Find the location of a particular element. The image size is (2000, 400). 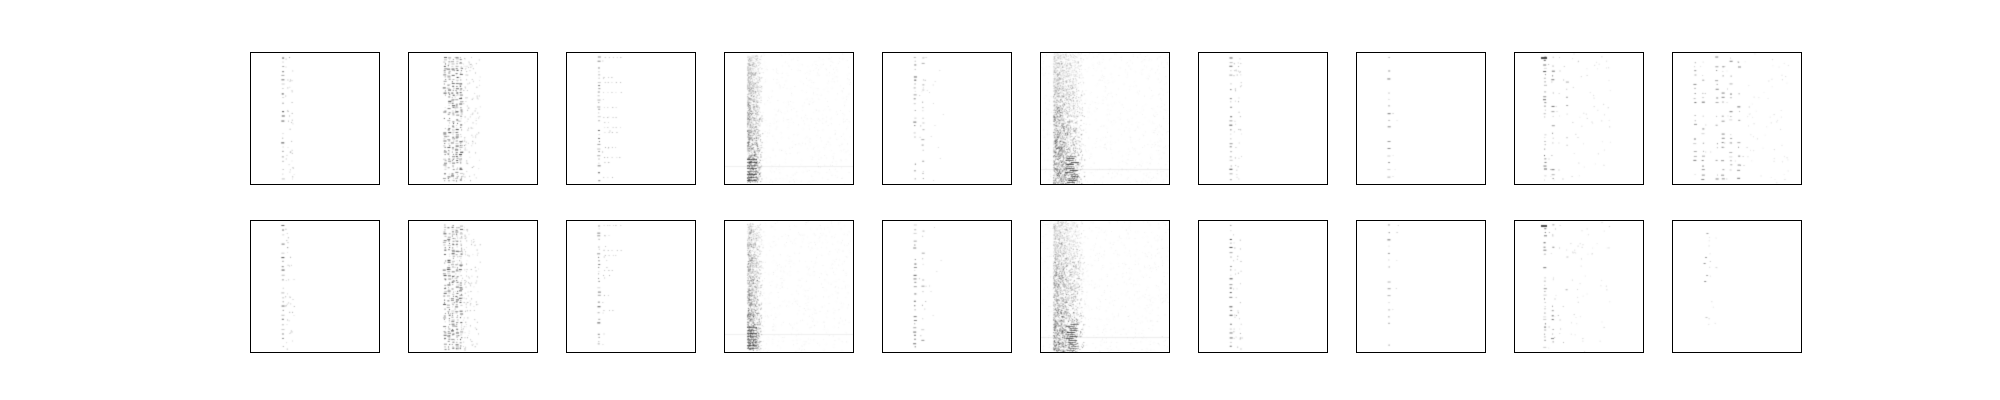

image-panel-r2-c8 is located at coordinates (1421, 286).